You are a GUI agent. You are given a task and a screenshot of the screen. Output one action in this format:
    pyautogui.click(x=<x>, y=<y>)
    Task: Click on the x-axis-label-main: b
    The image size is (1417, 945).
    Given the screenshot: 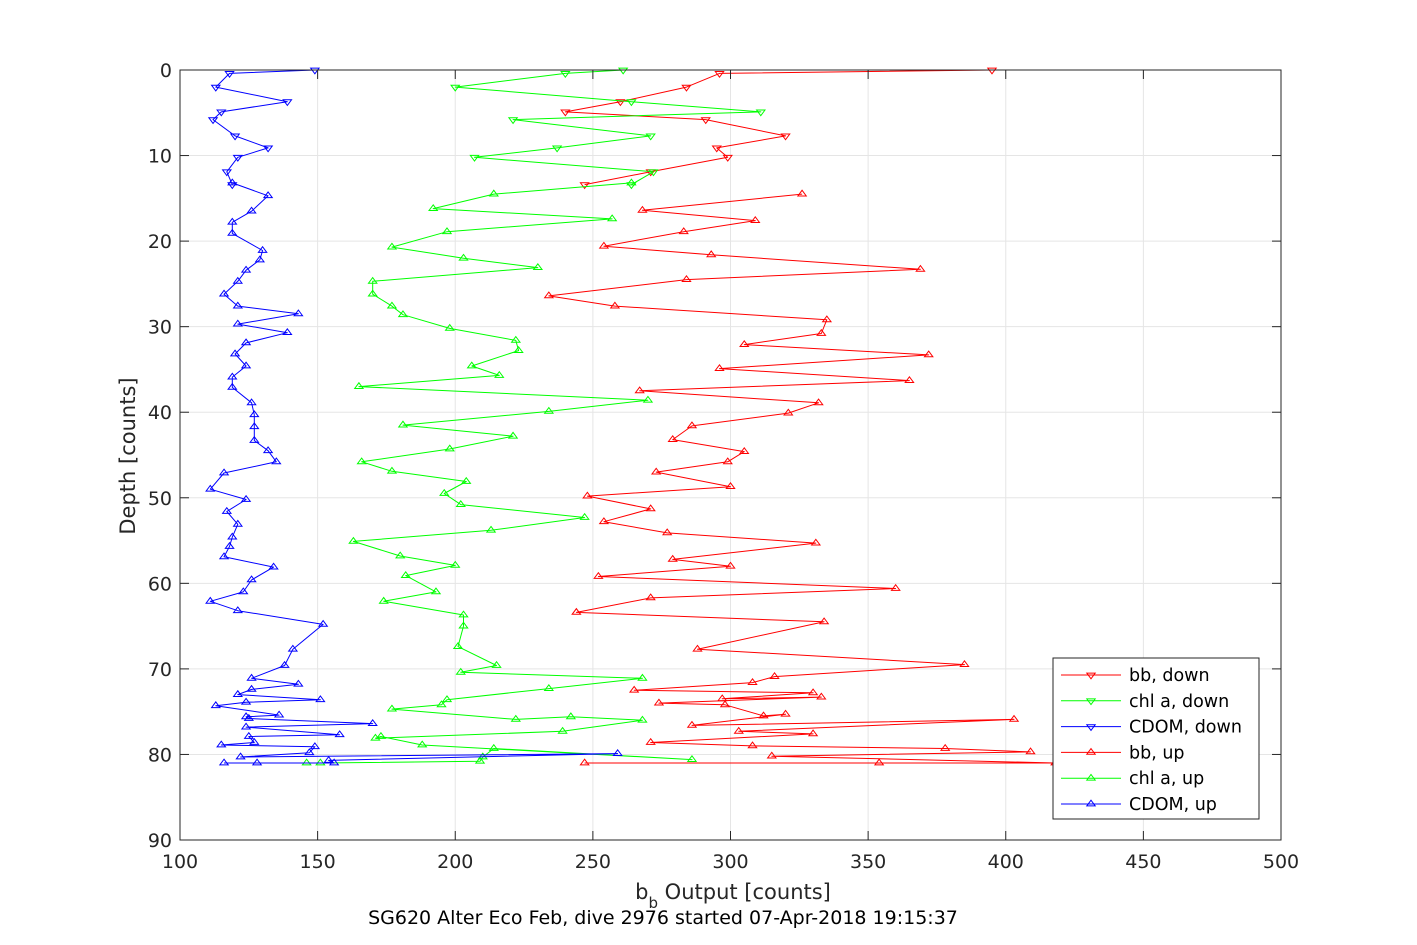 What is the action you would take?
    pyautogui.click(x=641, y=892)
    